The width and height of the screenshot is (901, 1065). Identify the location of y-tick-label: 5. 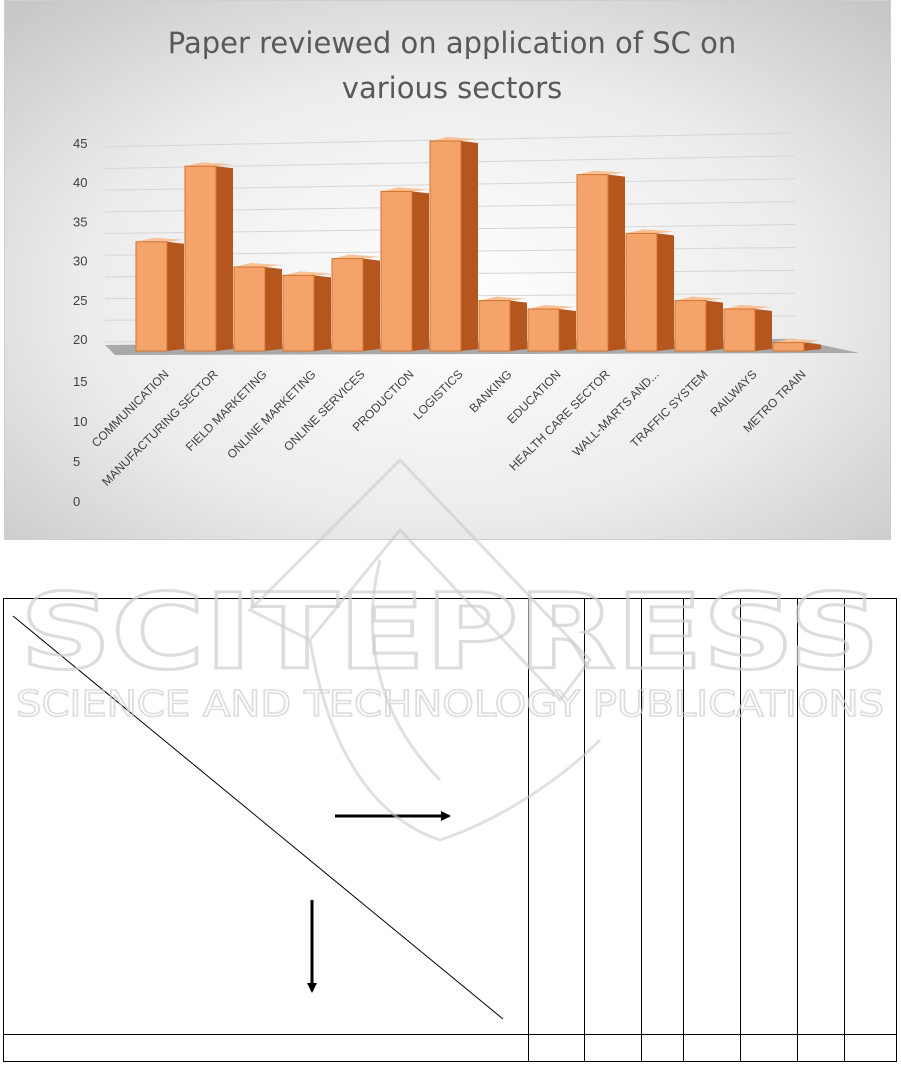
(76, 461).